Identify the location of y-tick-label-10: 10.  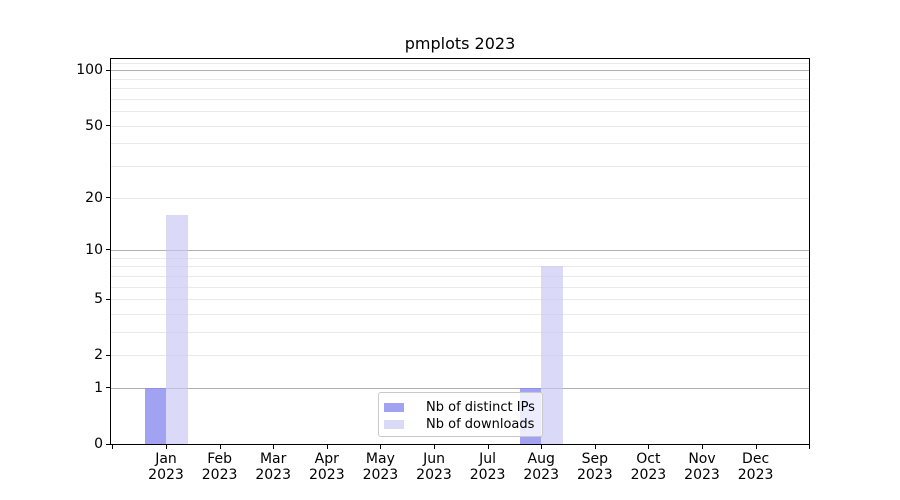
(94, 249).